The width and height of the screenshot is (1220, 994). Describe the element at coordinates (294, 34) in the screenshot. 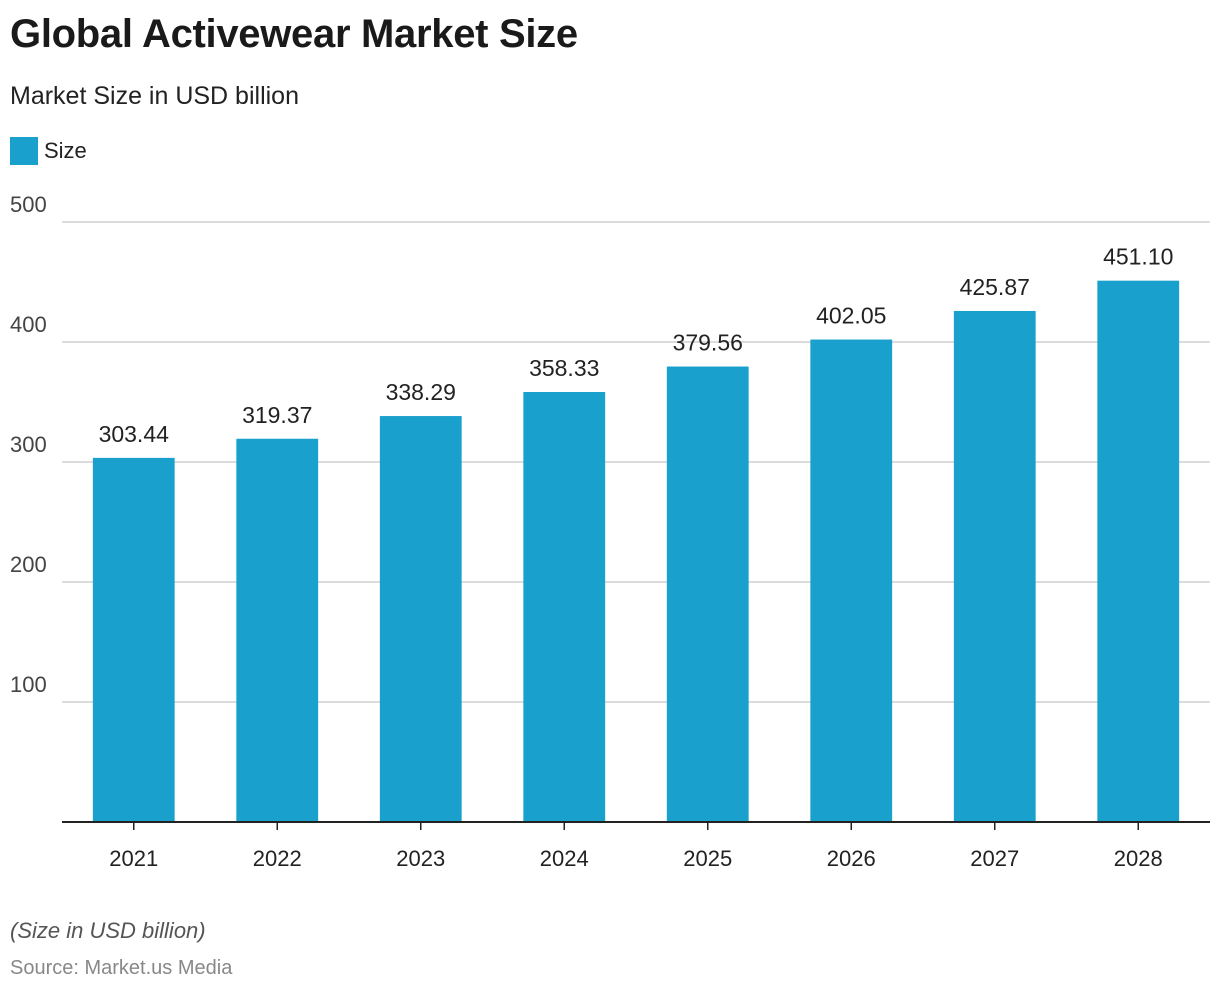

I see `chart-title: Global Activewear Market Size` at that location.